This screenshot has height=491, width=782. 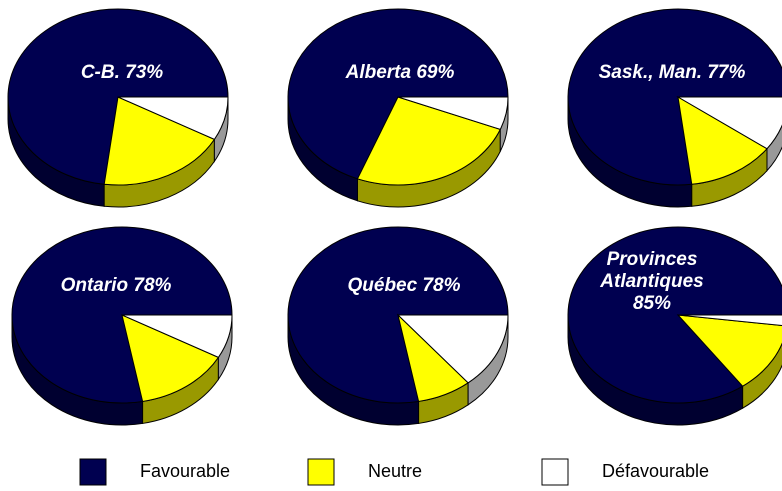 I want to click on pie: Ontario 78%, so click(x=122, y=326).